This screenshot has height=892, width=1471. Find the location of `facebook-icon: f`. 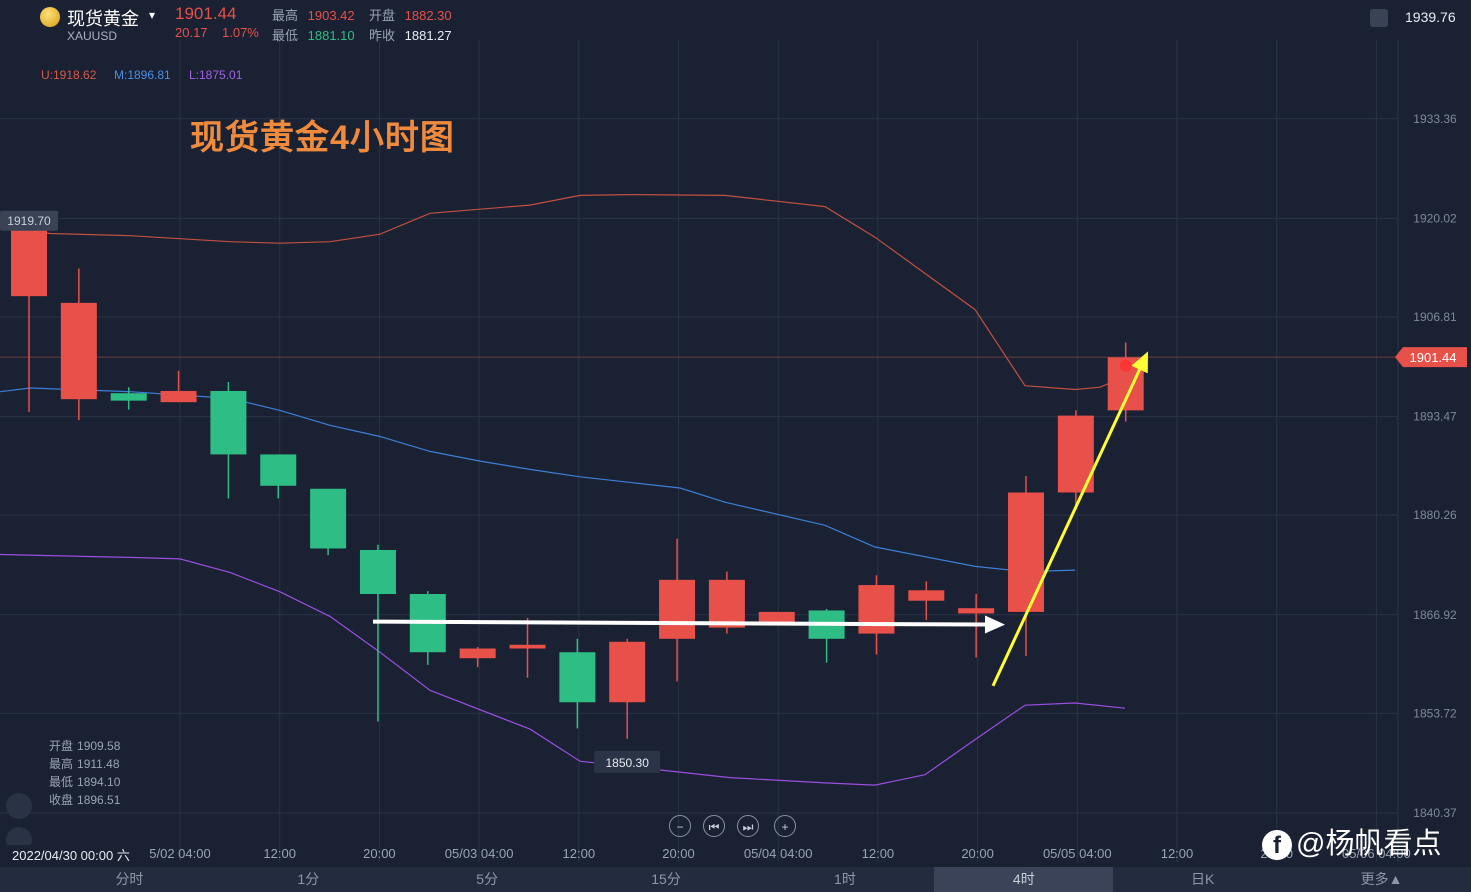

facebook-icon: f is located at coordinates (1277, 845).